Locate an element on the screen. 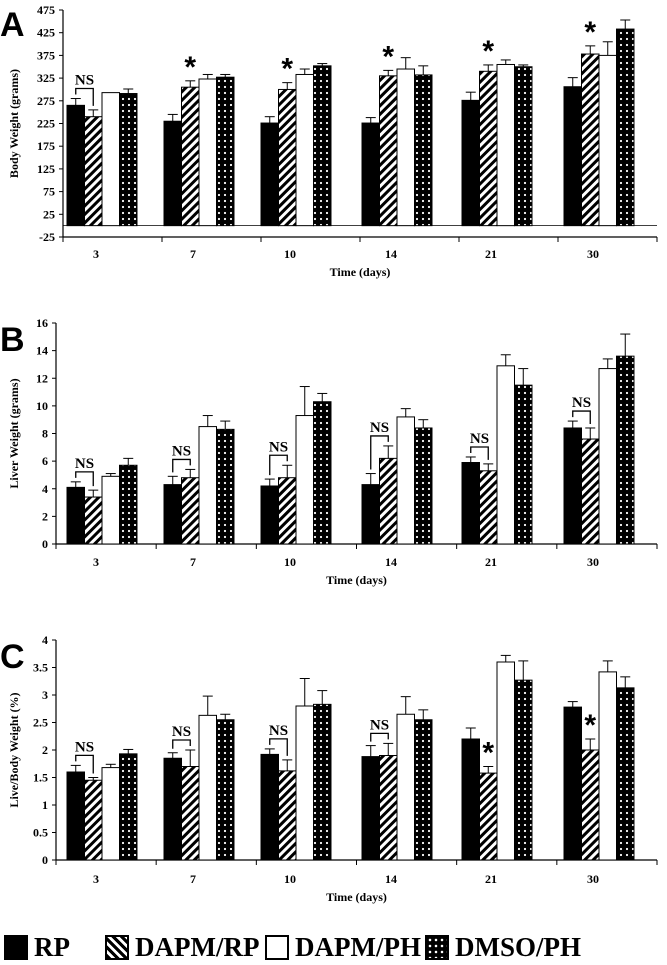 The height and width of the screenshot is (965, 667). y-tick-label: 375 is located at coordinates (46, 55).